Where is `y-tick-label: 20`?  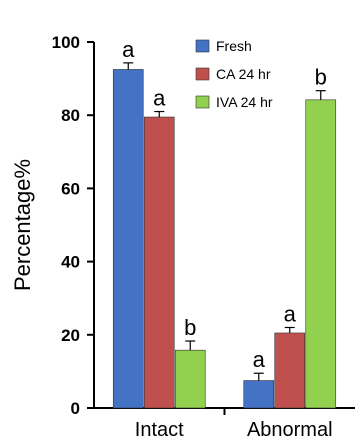
y-tick-label: 20 is located at coordinates (70, 335).